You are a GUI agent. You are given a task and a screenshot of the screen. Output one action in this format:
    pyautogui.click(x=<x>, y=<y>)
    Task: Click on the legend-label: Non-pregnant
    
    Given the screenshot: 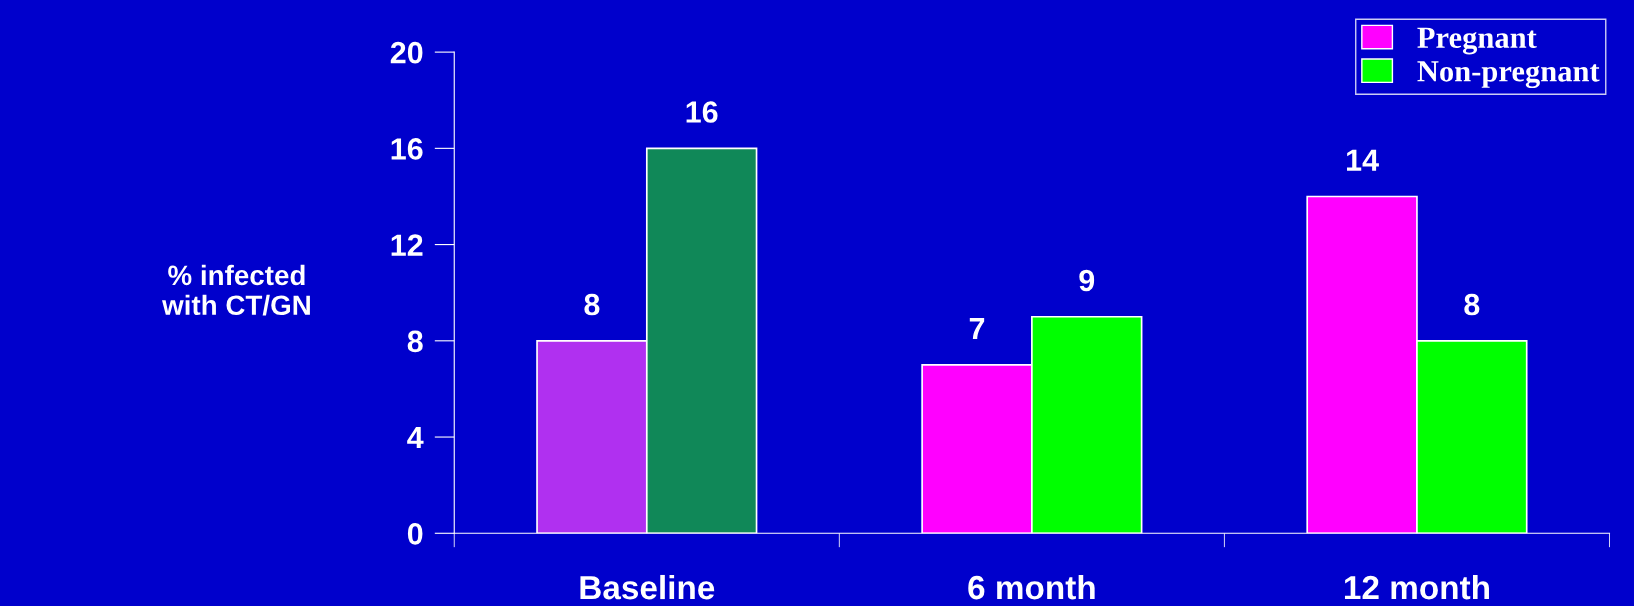 What is the action you would take?
    pyautogui.click(x=1508, y=75)
    